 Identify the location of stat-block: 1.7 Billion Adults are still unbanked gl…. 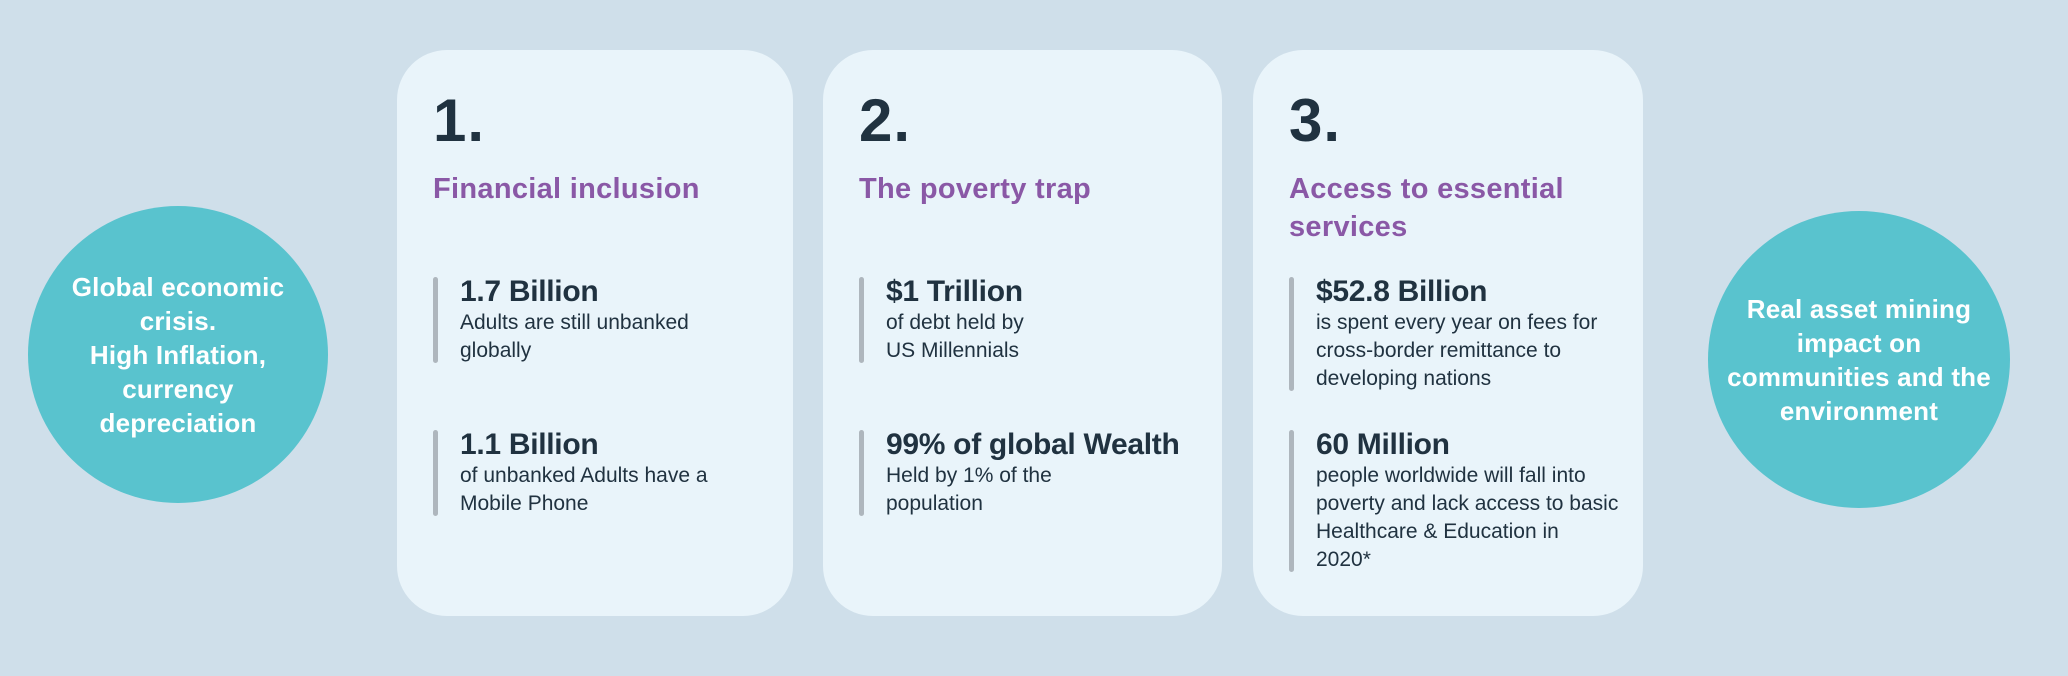
(601, 351).